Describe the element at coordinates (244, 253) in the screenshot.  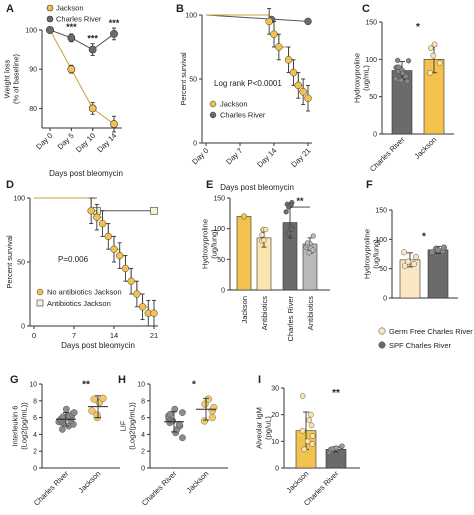
I see `bar` at that location.